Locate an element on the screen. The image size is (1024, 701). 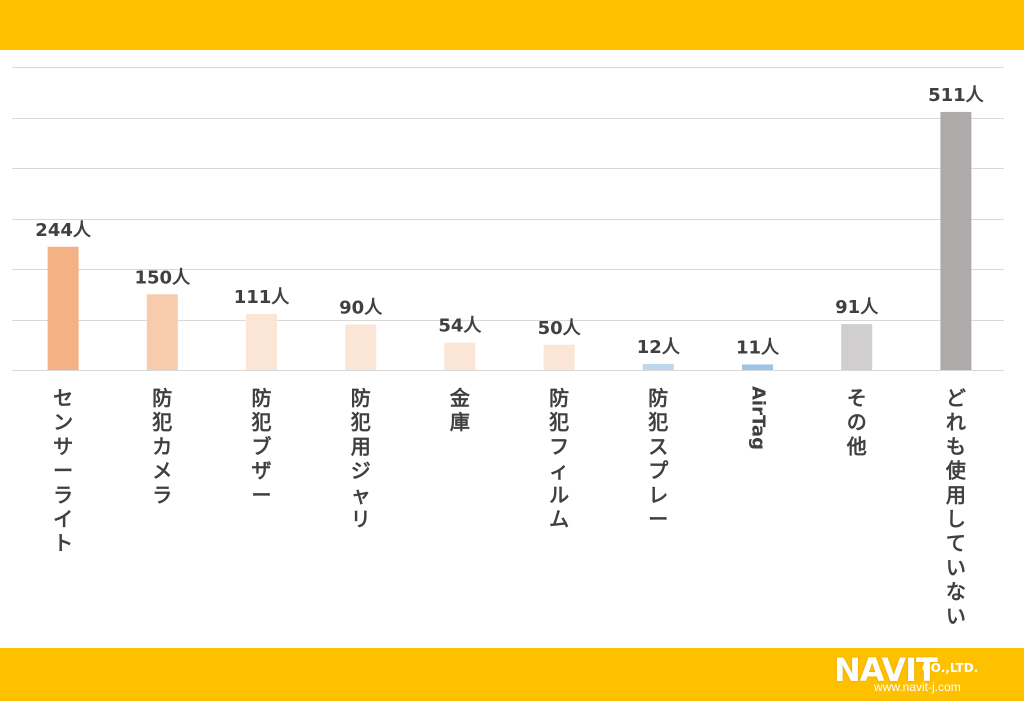
logo-name: NAVIT is located at coordinates (886, 670).